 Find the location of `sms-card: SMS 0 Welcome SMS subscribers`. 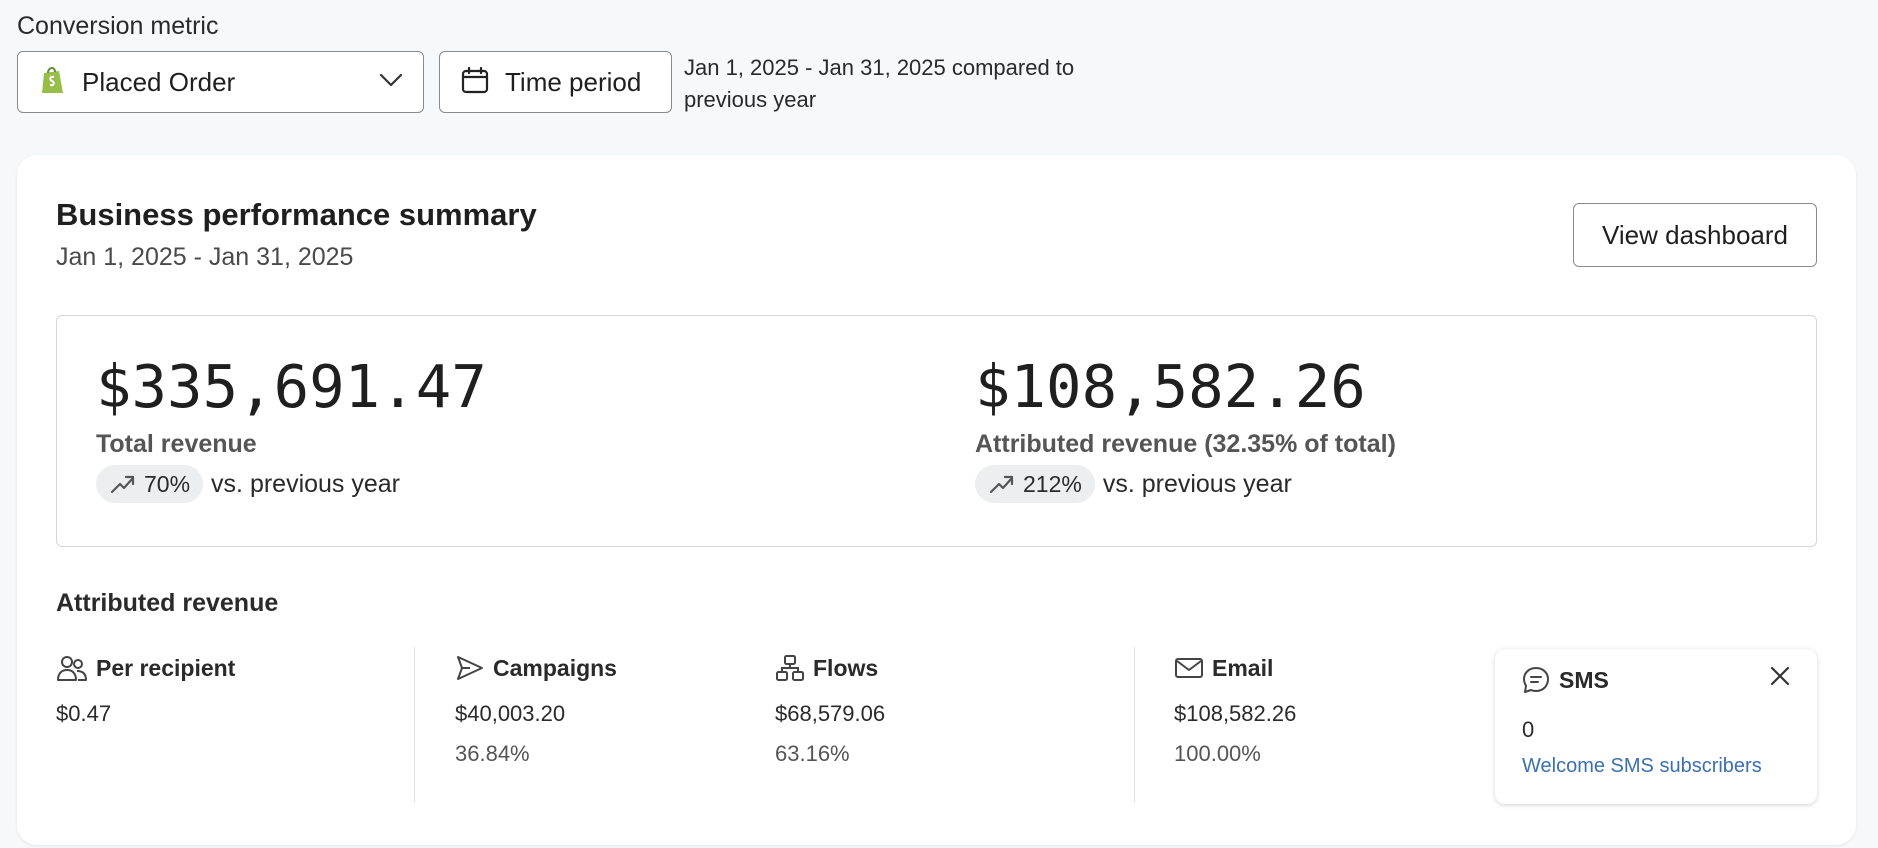

sms-card: SMS 0 Welcome SMS subscribers is located at coordinates (1656, 726).